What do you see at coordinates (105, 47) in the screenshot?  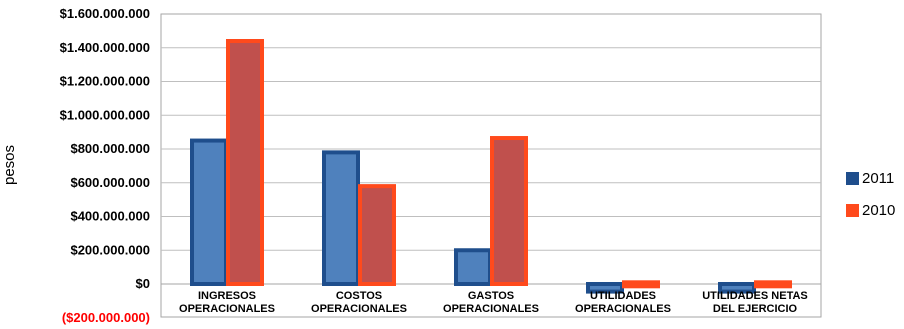 I see `y-tick-label: $1.400.000.000` at bounding box center [105, 47].